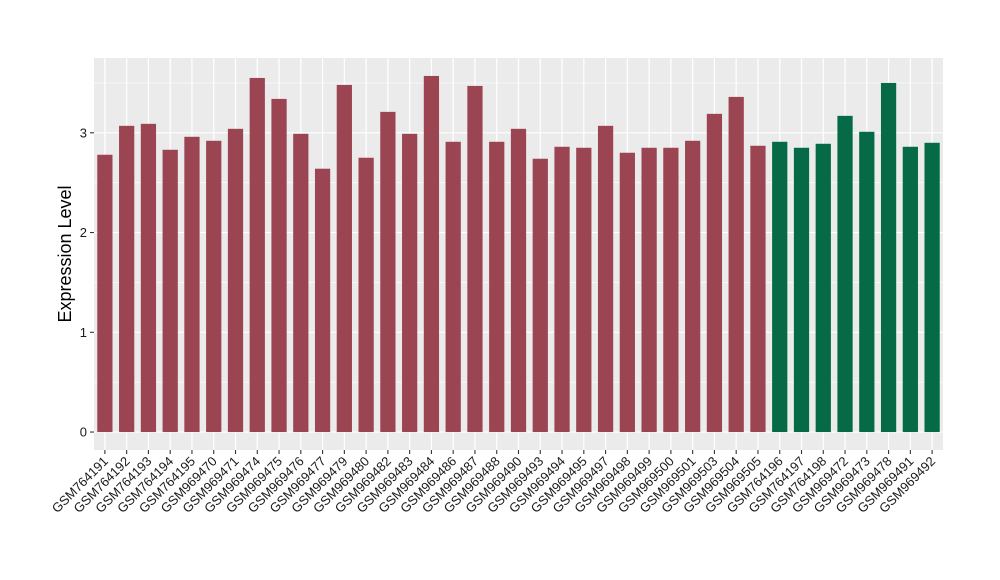  Describe the element at coordinates (301, 283) in the screenshot. I see `bar-GSM969476` at that location.